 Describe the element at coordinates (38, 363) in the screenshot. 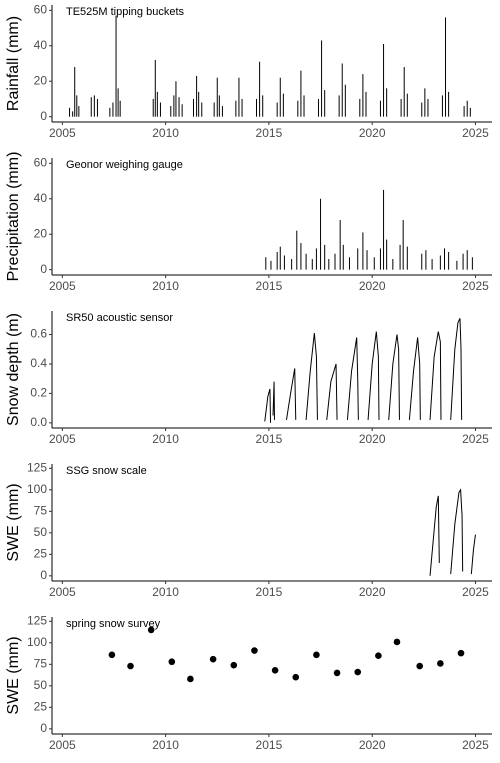

I see `y-tick-label: 0.4` at that location.